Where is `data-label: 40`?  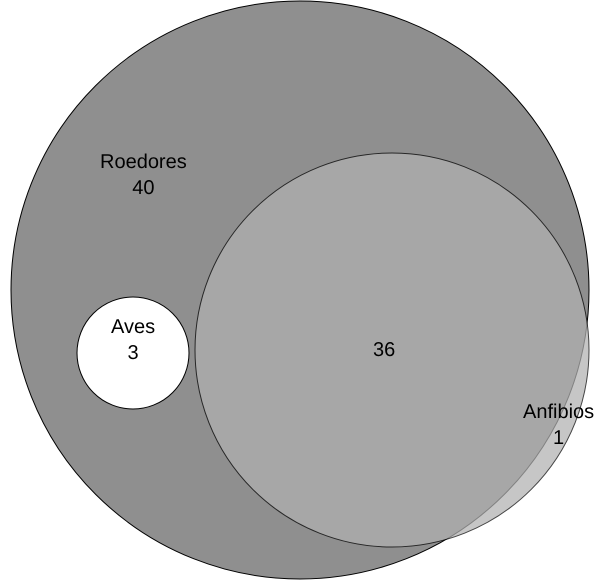 data-label: 40 is located at coordinates (143, 188).